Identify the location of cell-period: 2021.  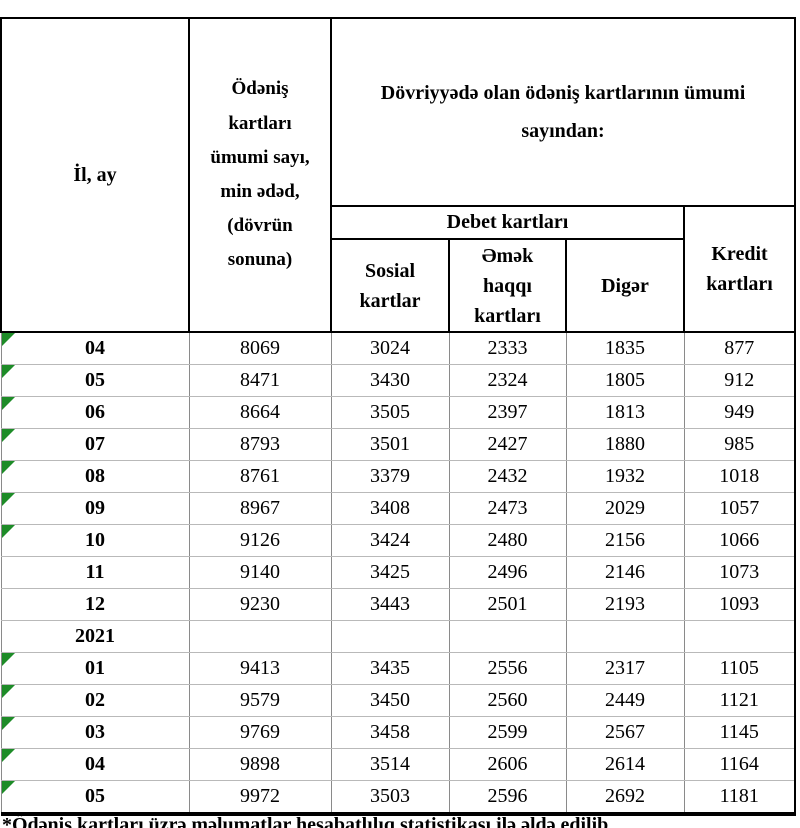
(95, 636).